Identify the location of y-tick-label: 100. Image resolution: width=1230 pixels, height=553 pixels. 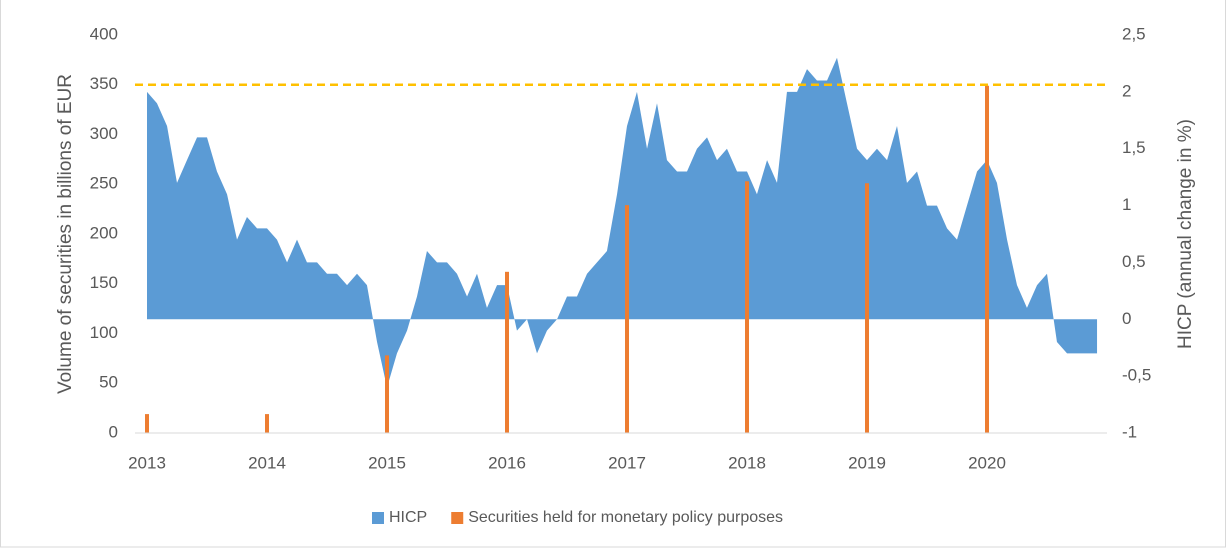
(104, 332).